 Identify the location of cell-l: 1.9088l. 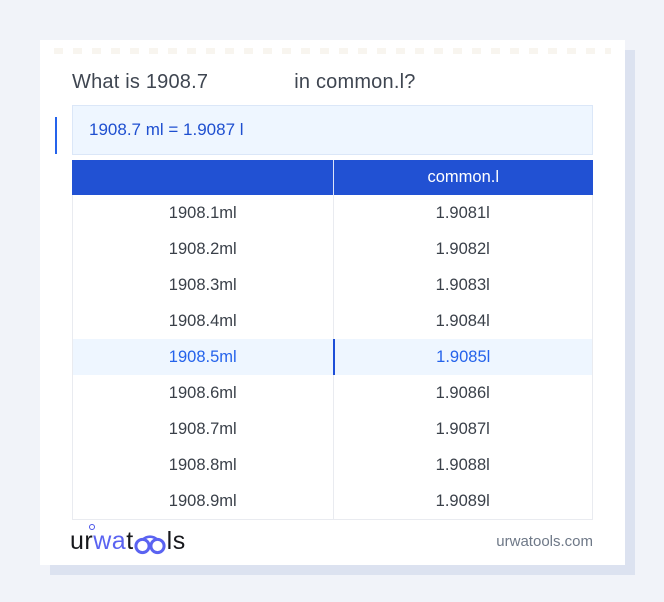
(462, 465).